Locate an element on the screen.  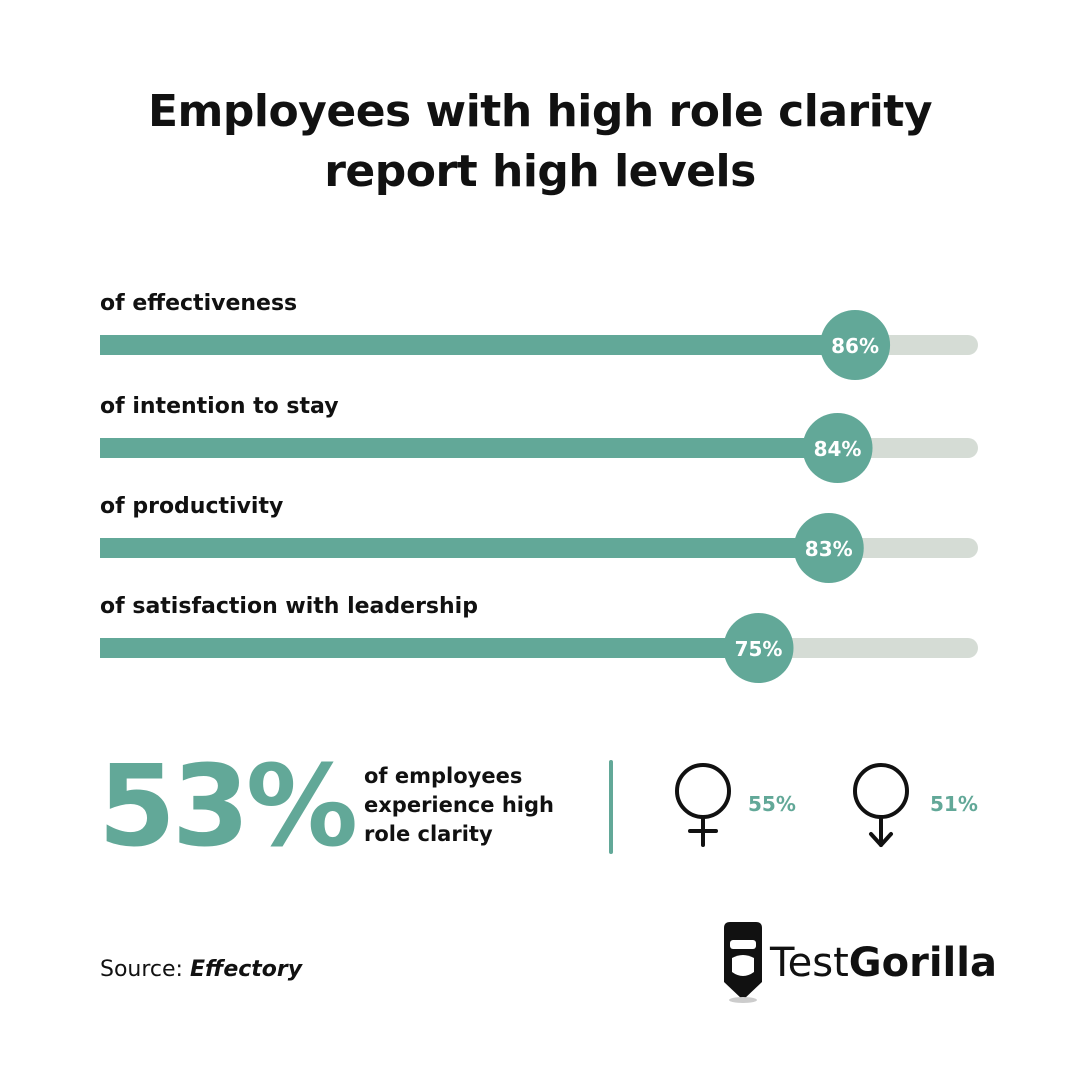
bar-label: of satisfaction with leadership is located at coordinates (289, 606).